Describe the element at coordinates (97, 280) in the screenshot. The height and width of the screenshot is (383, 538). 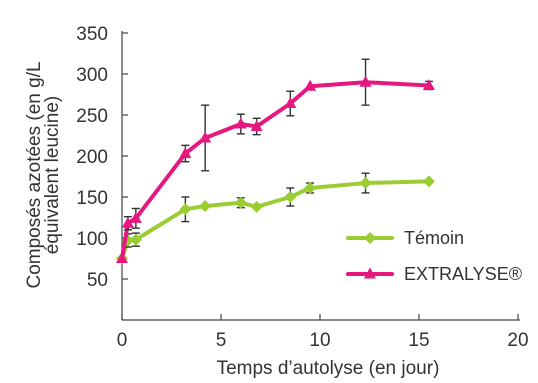
I see `y-tick-label: 50` at that location.